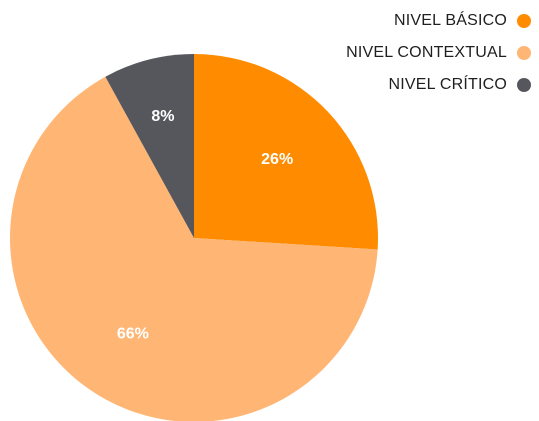 This screenshot has width=539, height=421. I want to click on legend-item-contextual: NIVEL CONTEXTUAL, so click(438, 53).